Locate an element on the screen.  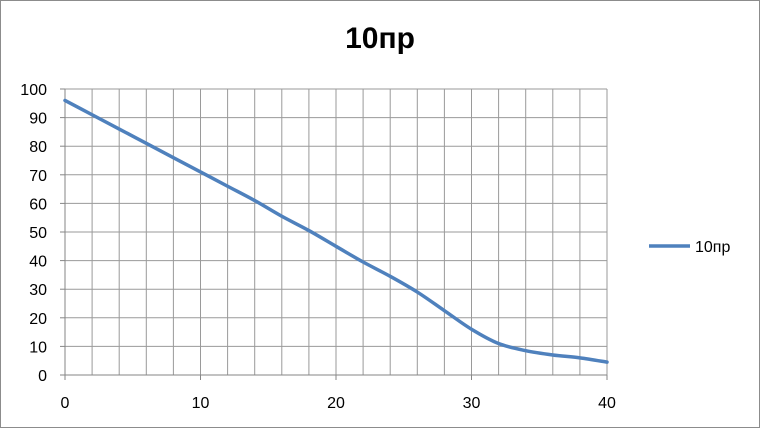
y-tick-label: 10 is located at coordinates (38, 347).